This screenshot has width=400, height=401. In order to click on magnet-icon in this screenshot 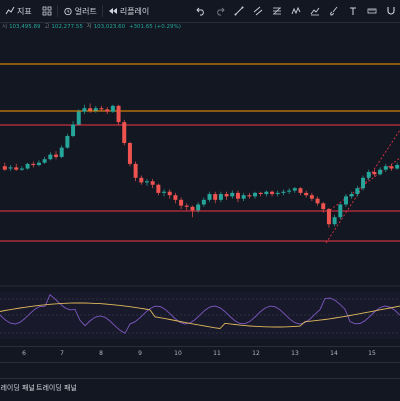, I will do `click(391, 11)`.